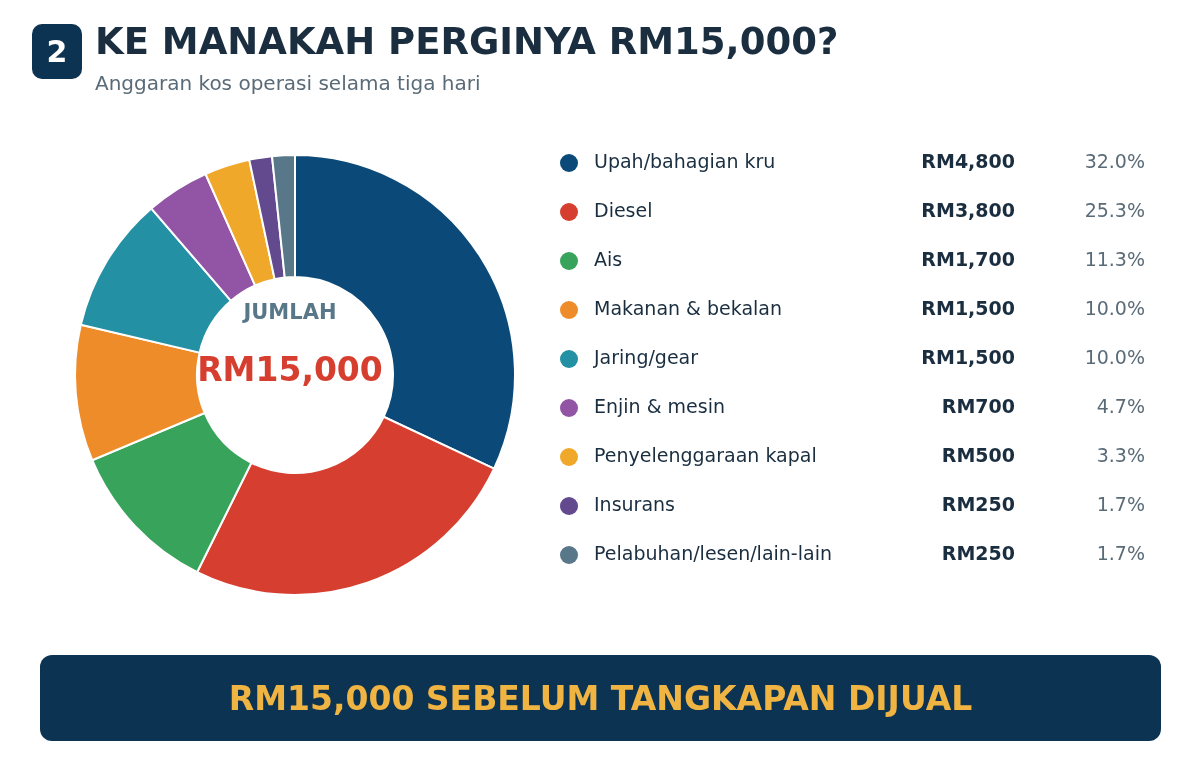  What do you see at coordinates (289, 312) in the screenshot?
I see `text: JUMLAH` at bounding box center [289, 312].